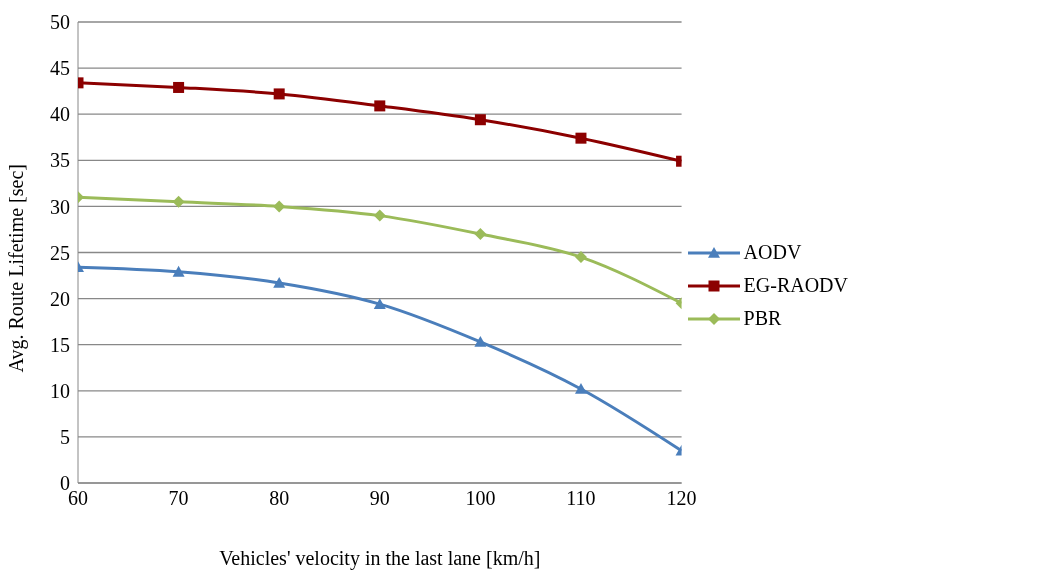  Describe the element at coordinates (60, 22) in the screenshot. I see `y-tick-label: 50` at that location.